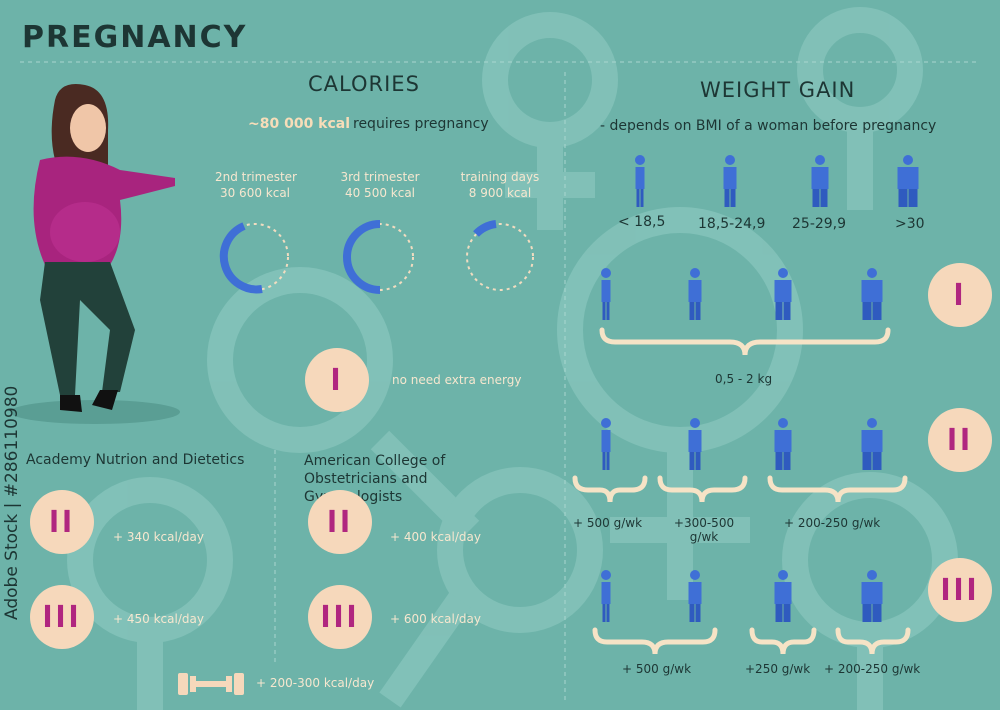 This screenshot has height=710, width=1000. What do you see at coordinates (256, 177) in the screenshot?
I see `trimester-label: 2nd trimester` at bounding box center [256, 177].